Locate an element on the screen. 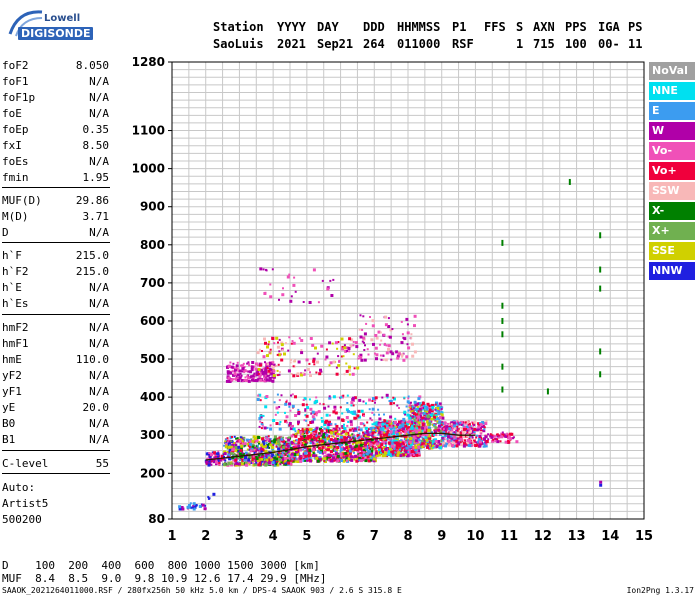  header-label-iga: IGA is located at coordinates (609, 27).